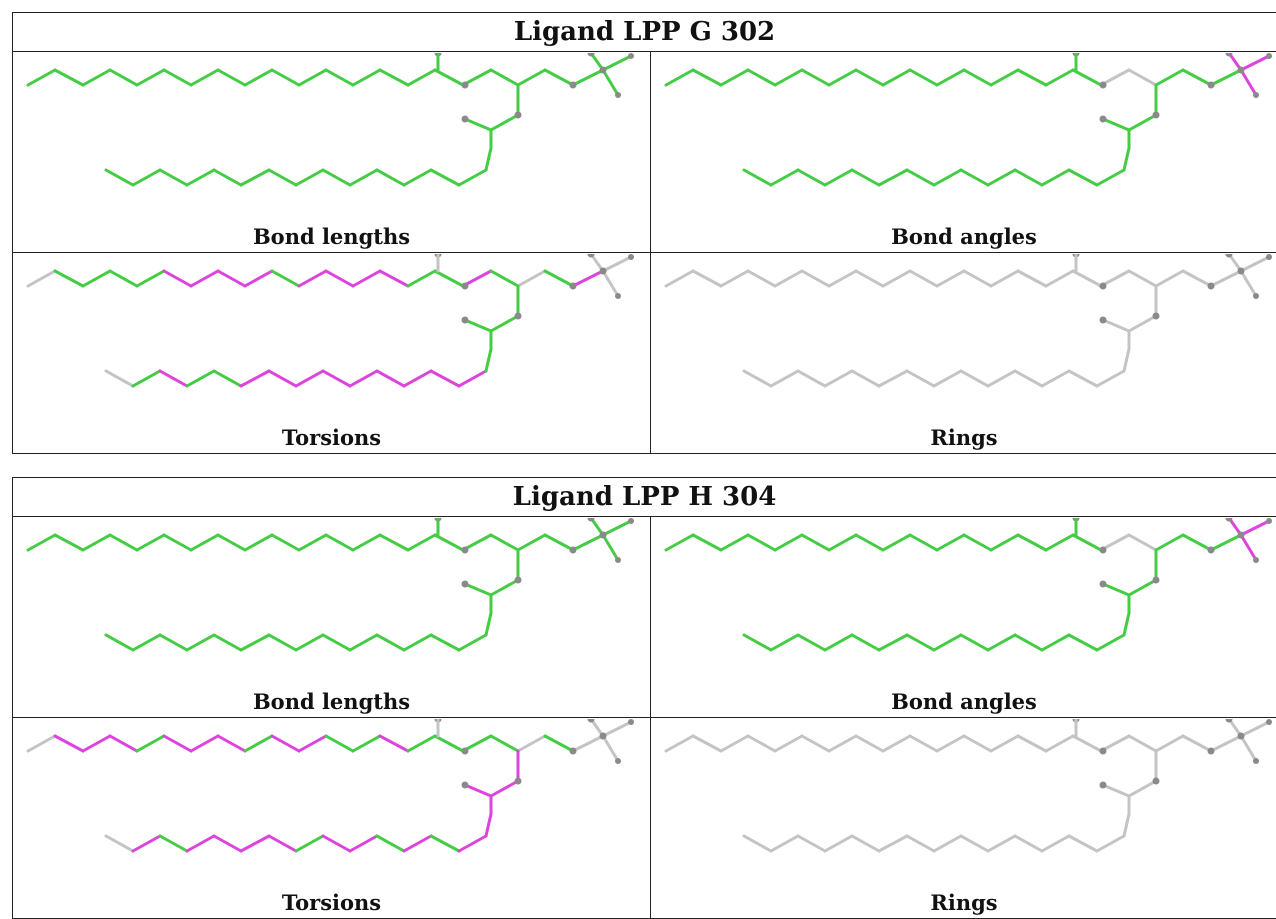 The height and width of the screenshot is (919, 1276). I want to click on torsions-panel: Torsions, so click(331, 354).